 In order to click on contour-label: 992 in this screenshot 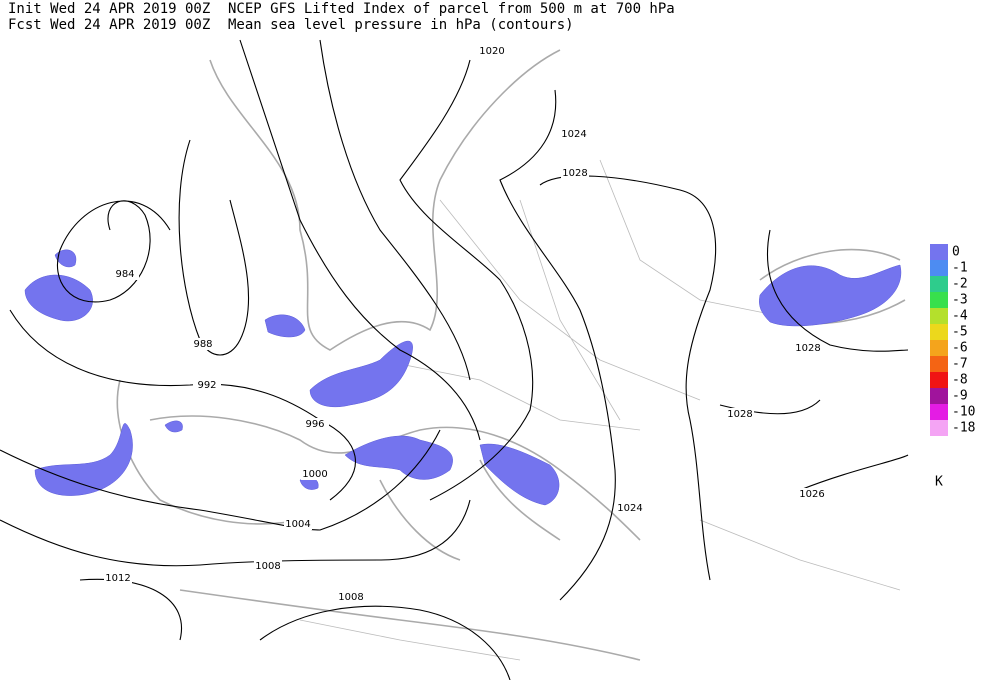, I will do `click(206, 385)`.